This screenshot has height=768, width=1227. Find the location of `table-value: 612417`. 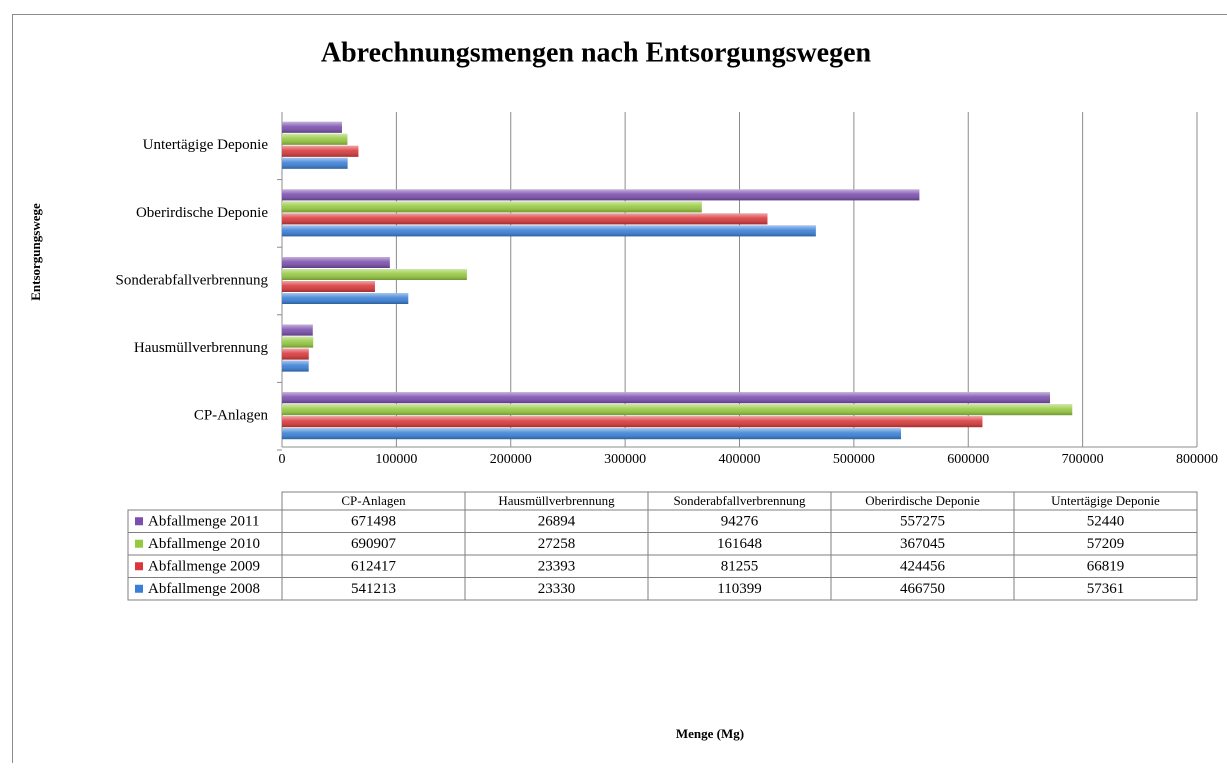

table-value: 612417 is located at coordinates (374, 567).